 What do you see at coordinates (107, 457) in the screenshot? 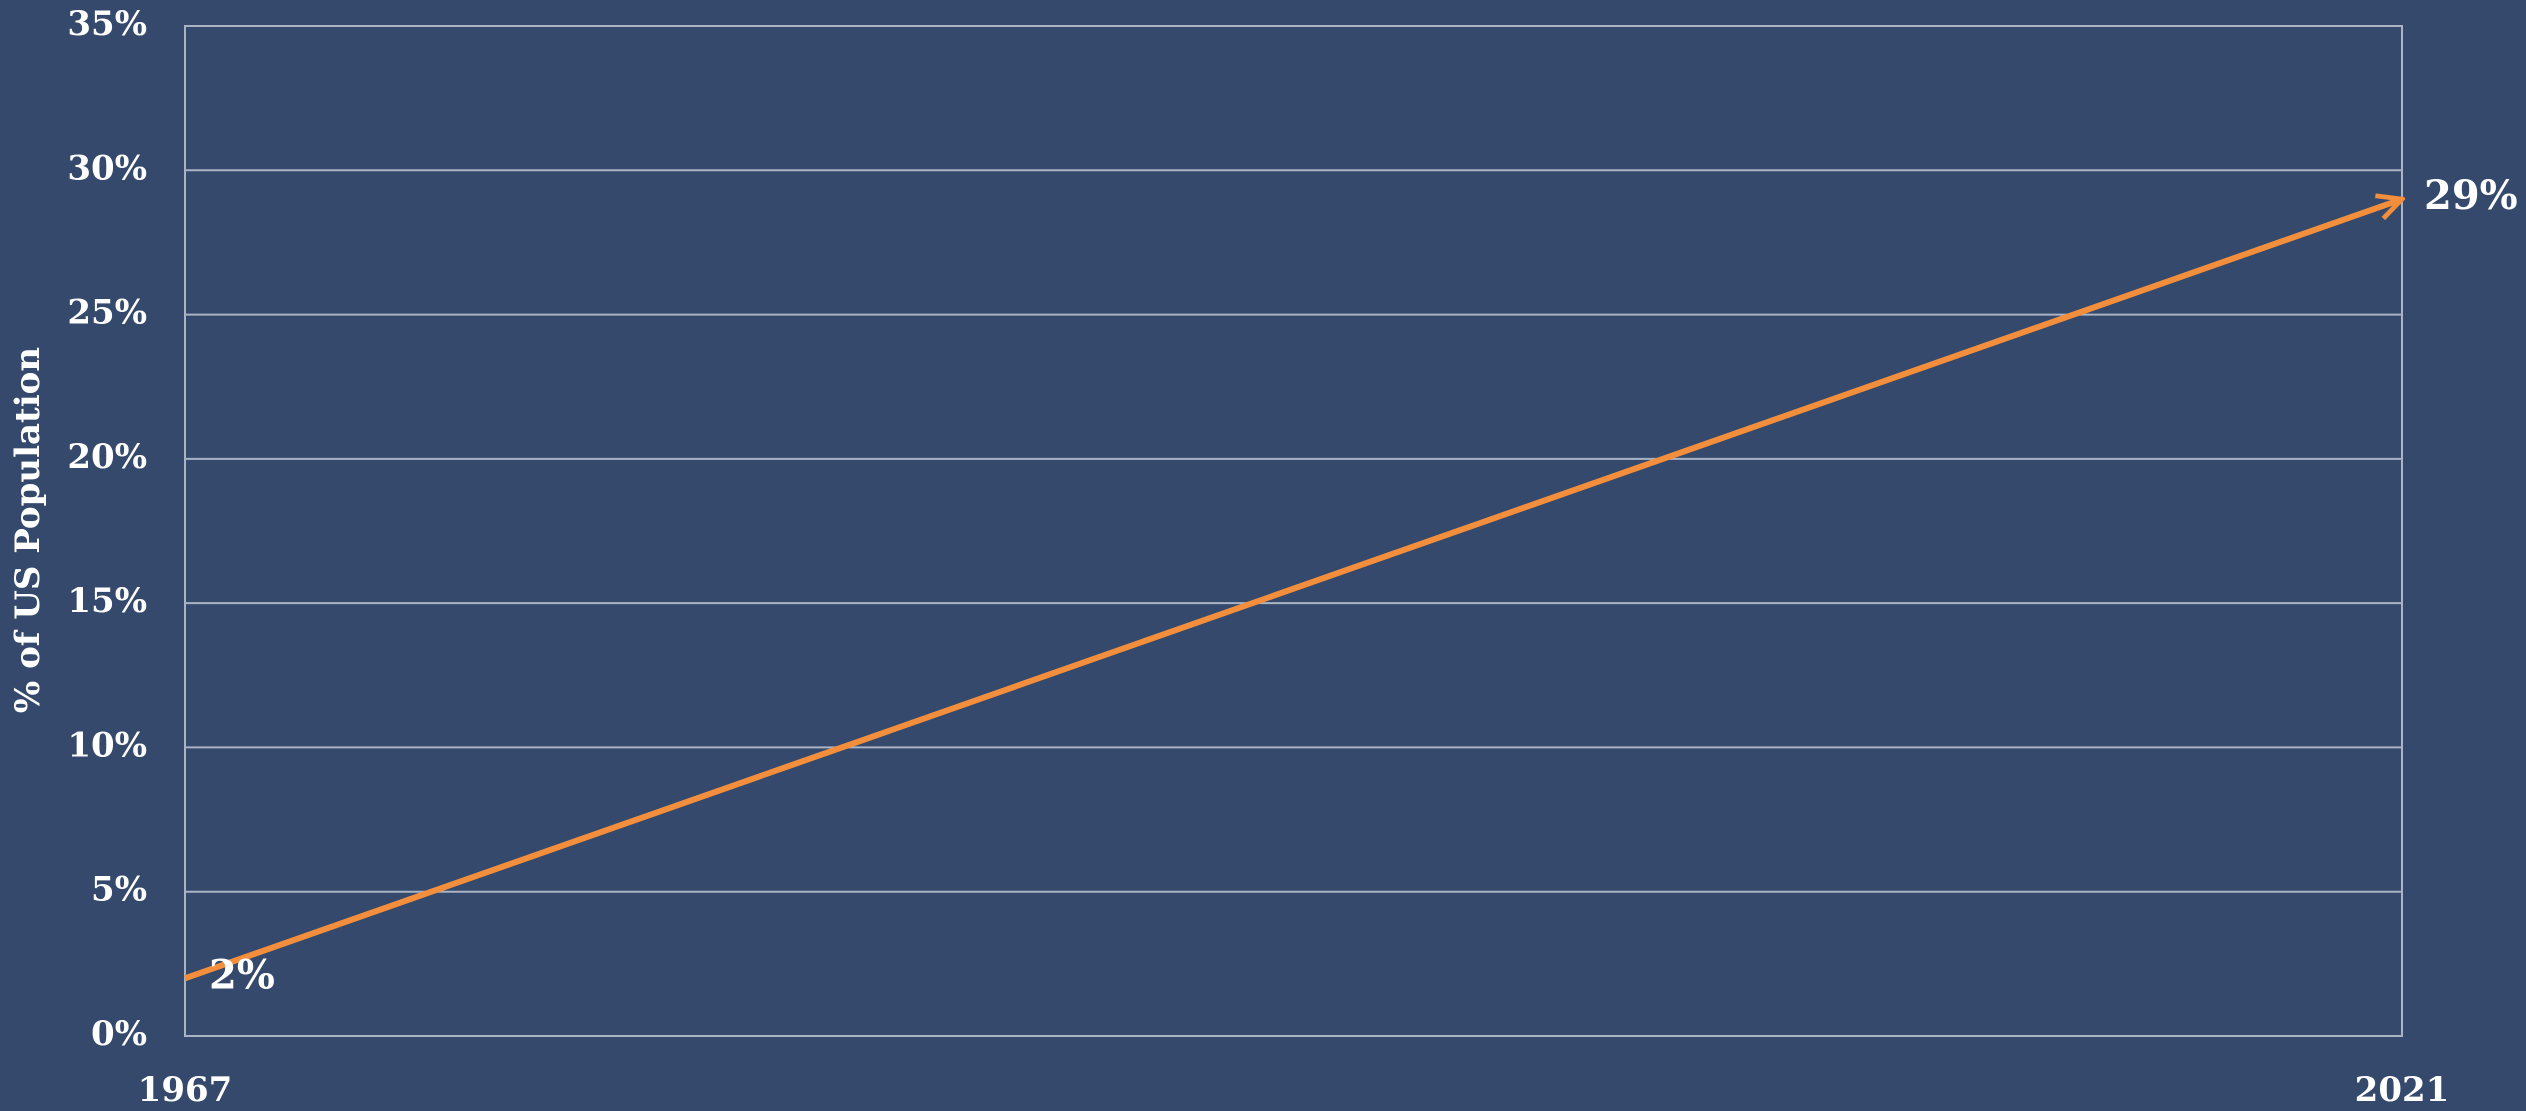
I see `y-tick-label: 20%` at bounding box center [107, 457].